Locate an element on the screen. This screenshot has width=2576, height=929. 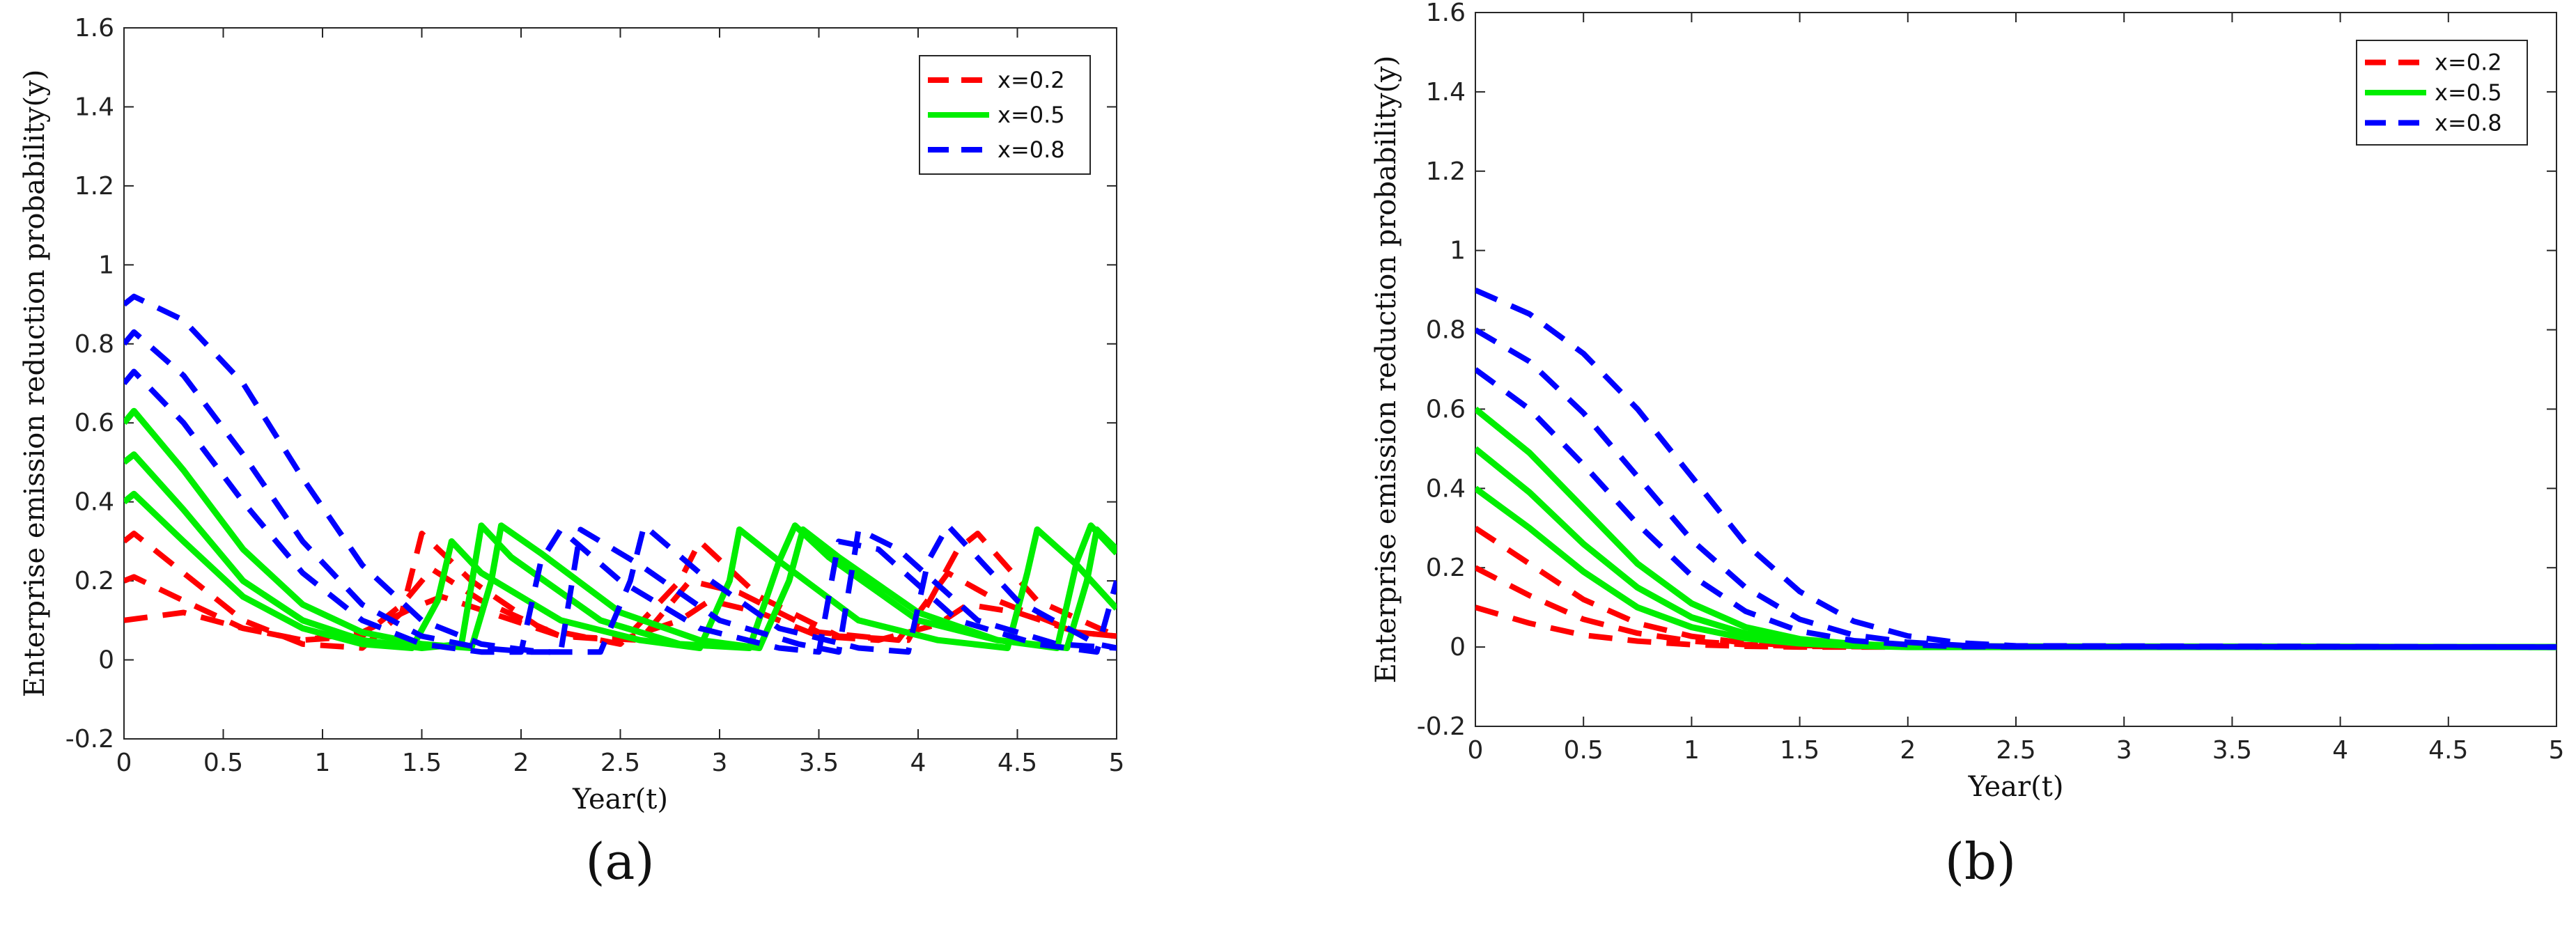
panel-label: (b) is located at coordinates (1980, 861).